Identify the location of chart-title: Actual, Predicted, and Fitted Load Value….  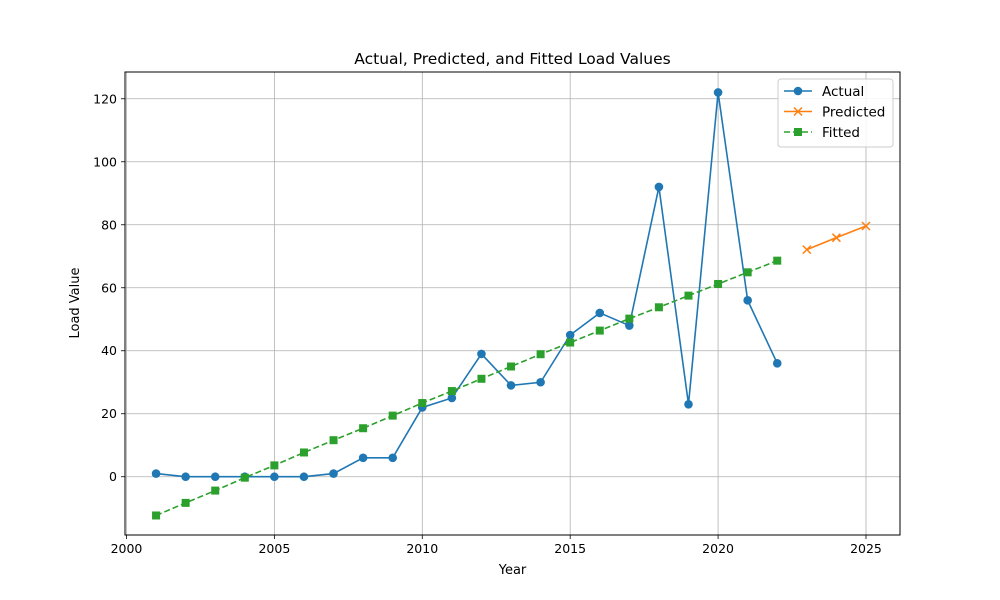
(512, 59).